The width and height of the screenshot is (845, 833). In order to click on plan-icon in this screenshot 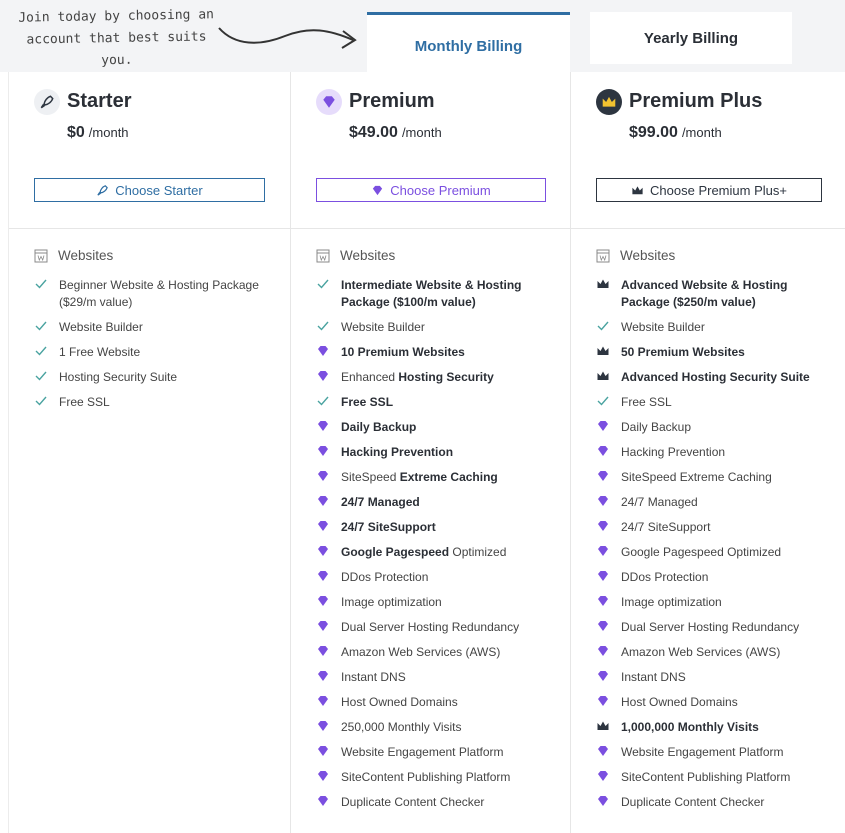, I will do `click(609, 102)`.